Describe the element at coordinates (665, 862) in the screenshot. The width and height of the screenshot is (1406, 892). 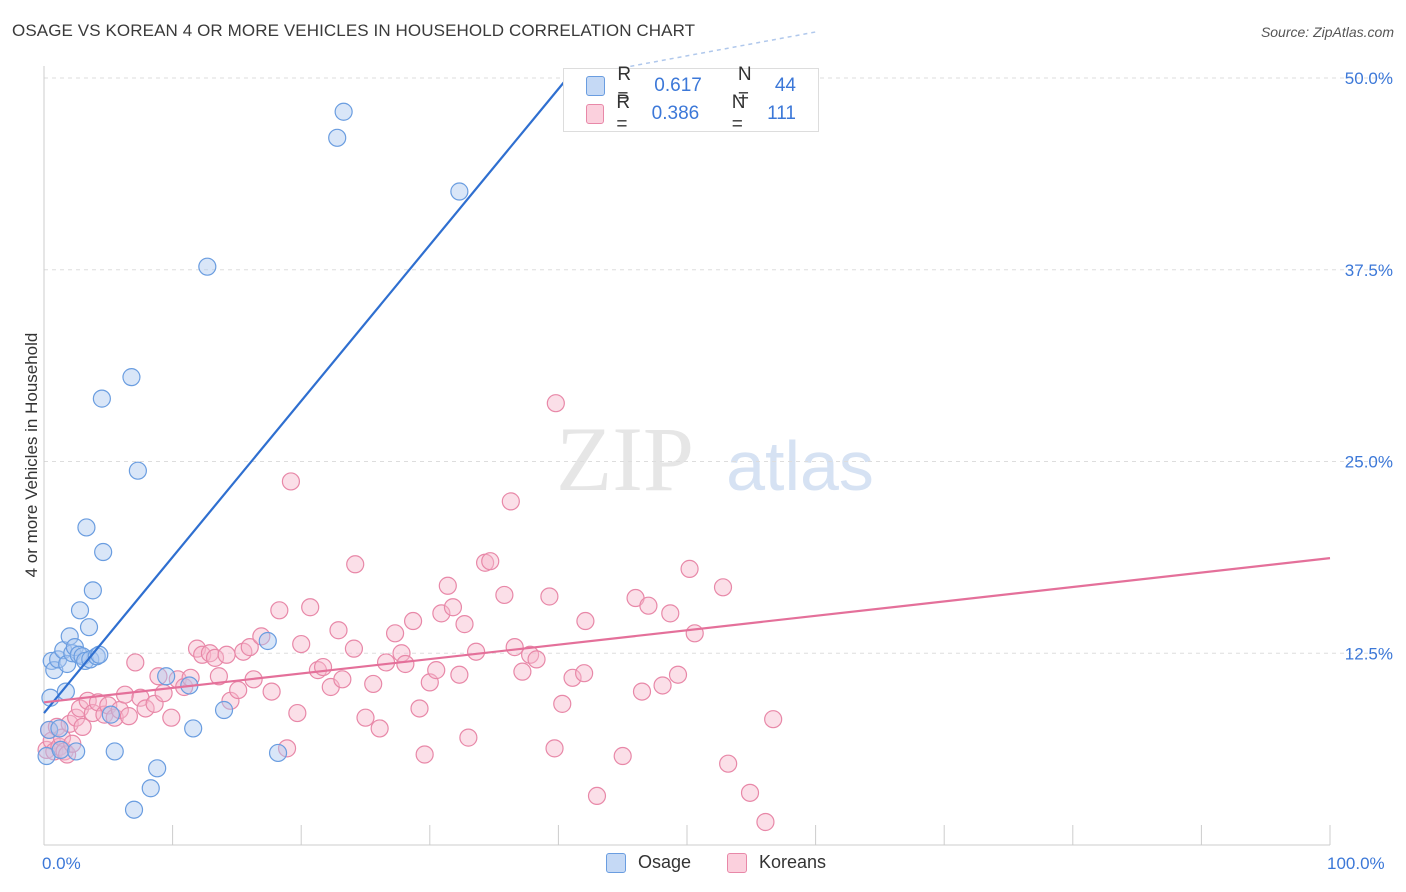
I see `bottom-osage-label: Osage` at that location.